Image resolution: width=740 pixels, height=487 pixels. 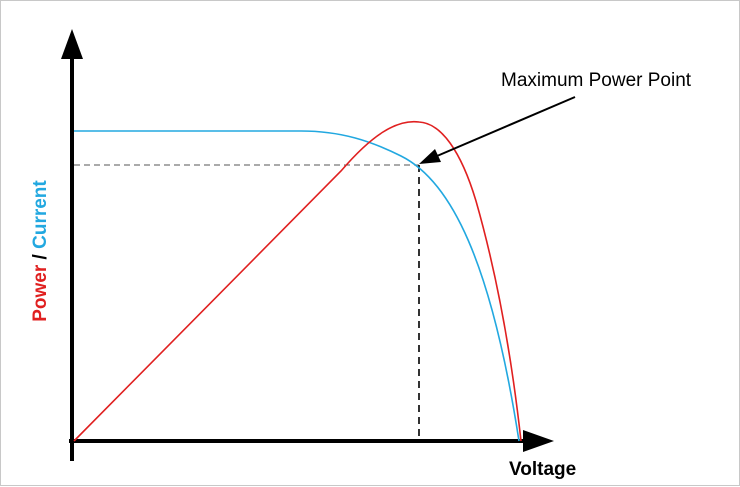 What do you see at coordinates (542, 469) in the screenshot?
I see `x-axis-label: Voltage` at bounding box center [542, 469].